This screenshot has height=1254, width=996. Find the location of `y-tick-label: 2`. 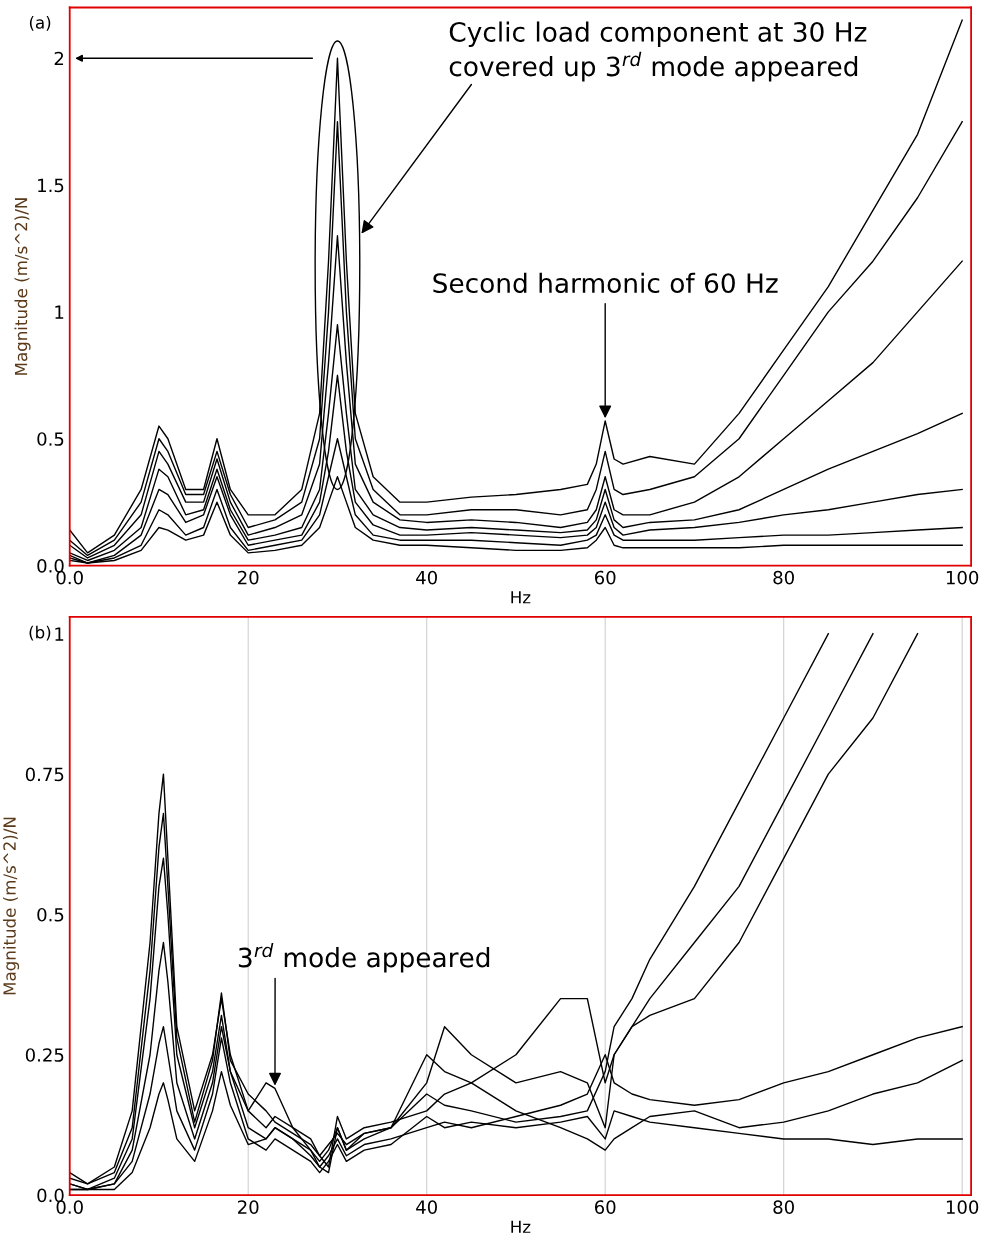

y-tick-label: 2 is located at coordinates (59, 58).